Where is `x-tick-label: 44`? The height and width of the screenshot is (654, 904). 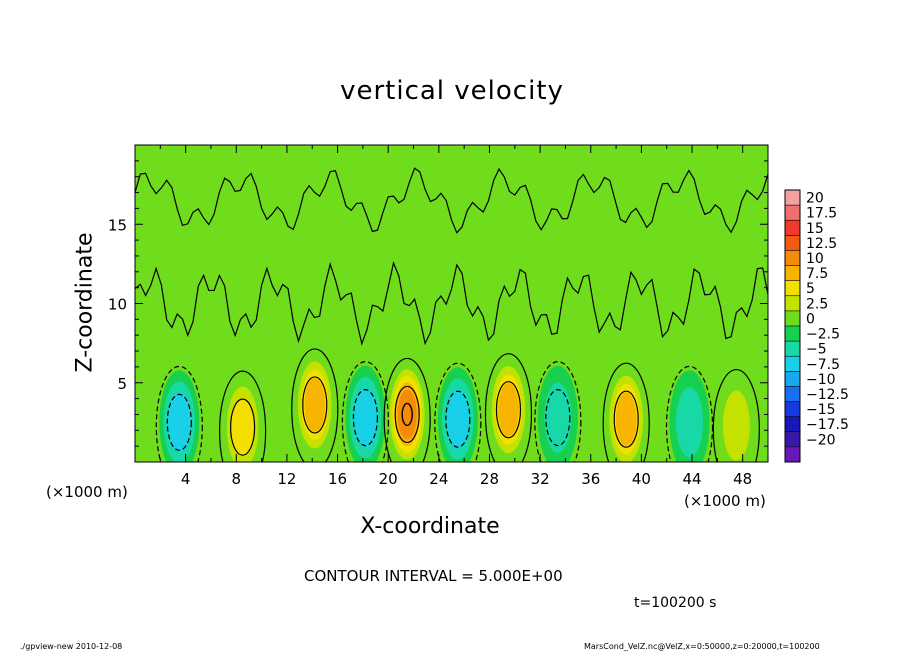
x-tick-label: 44 is located at coordinates (691, 479).